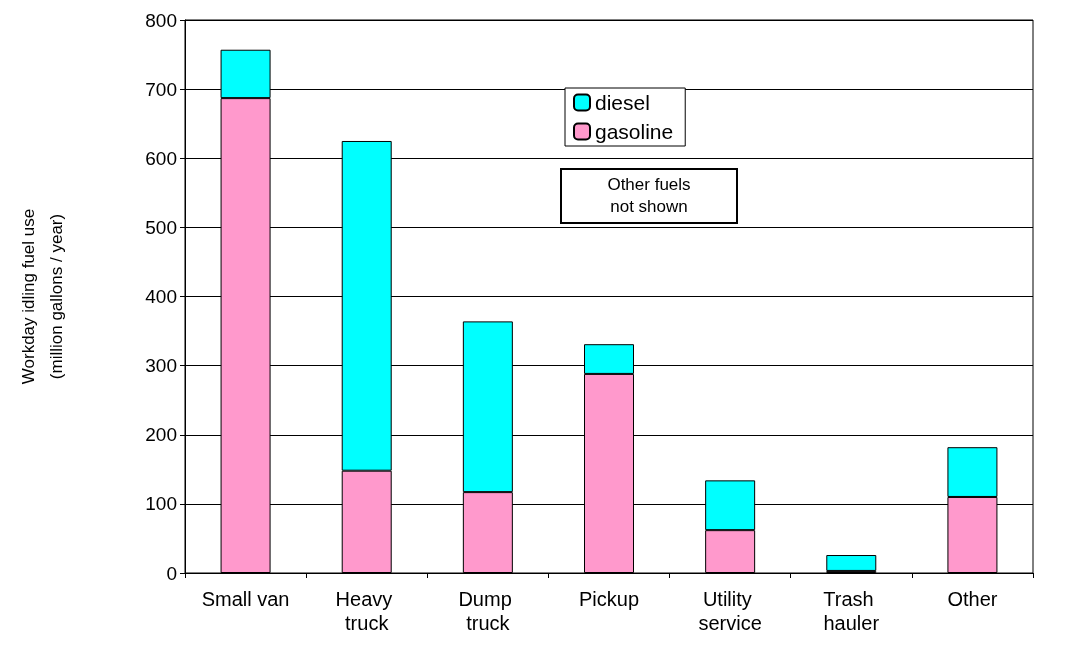 The image size is (1073, 658). What do you see at coordinates (161, 435) in the screenshot?
I see `y-tick-label: 200` at bounding box center [161, 435].